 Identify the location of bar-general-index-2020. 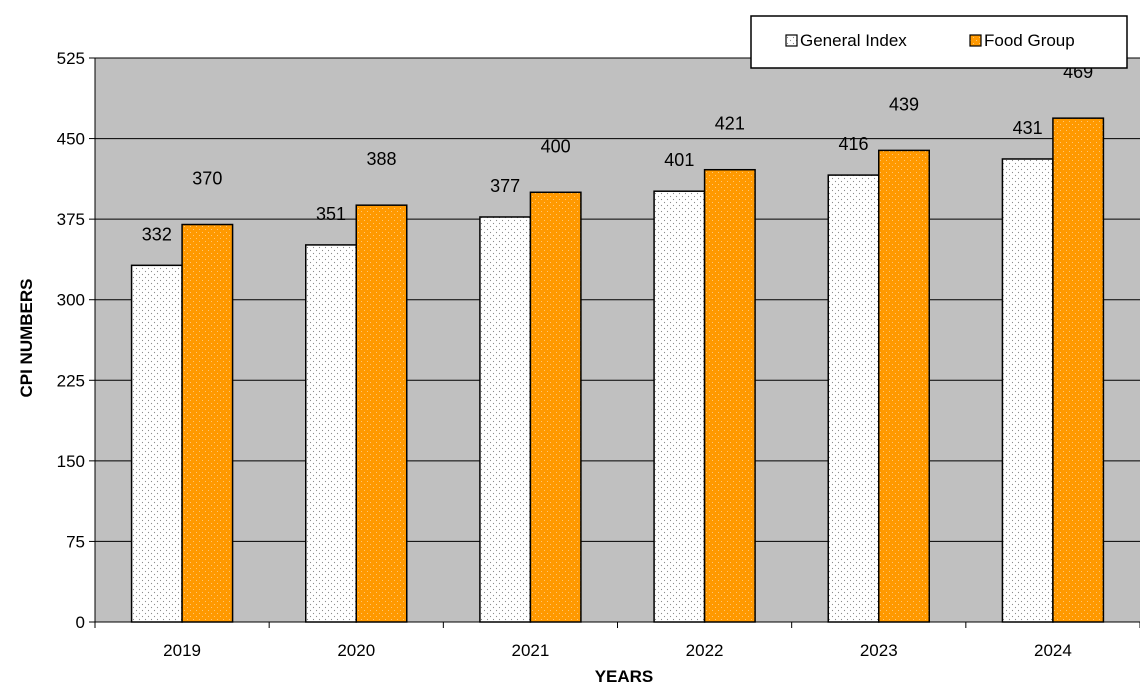
(331, 433).